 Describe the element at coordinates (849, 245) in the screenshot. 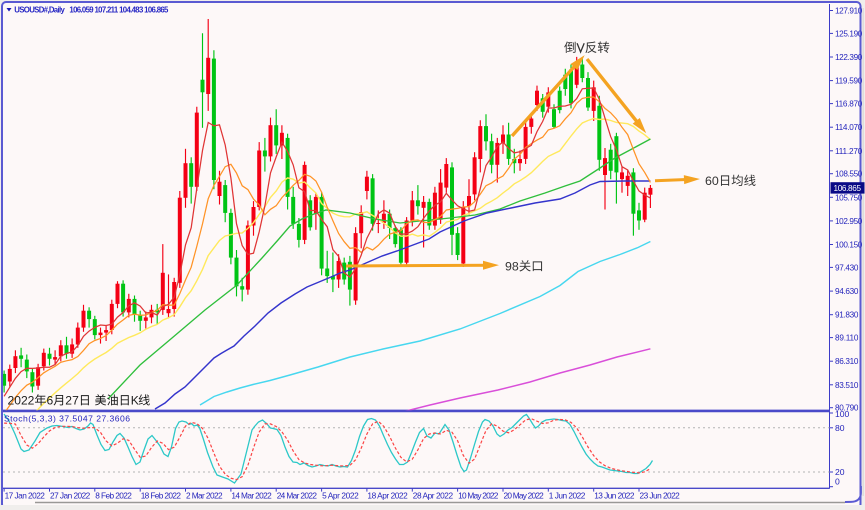

I see `svg-text: 100.150` at that location.